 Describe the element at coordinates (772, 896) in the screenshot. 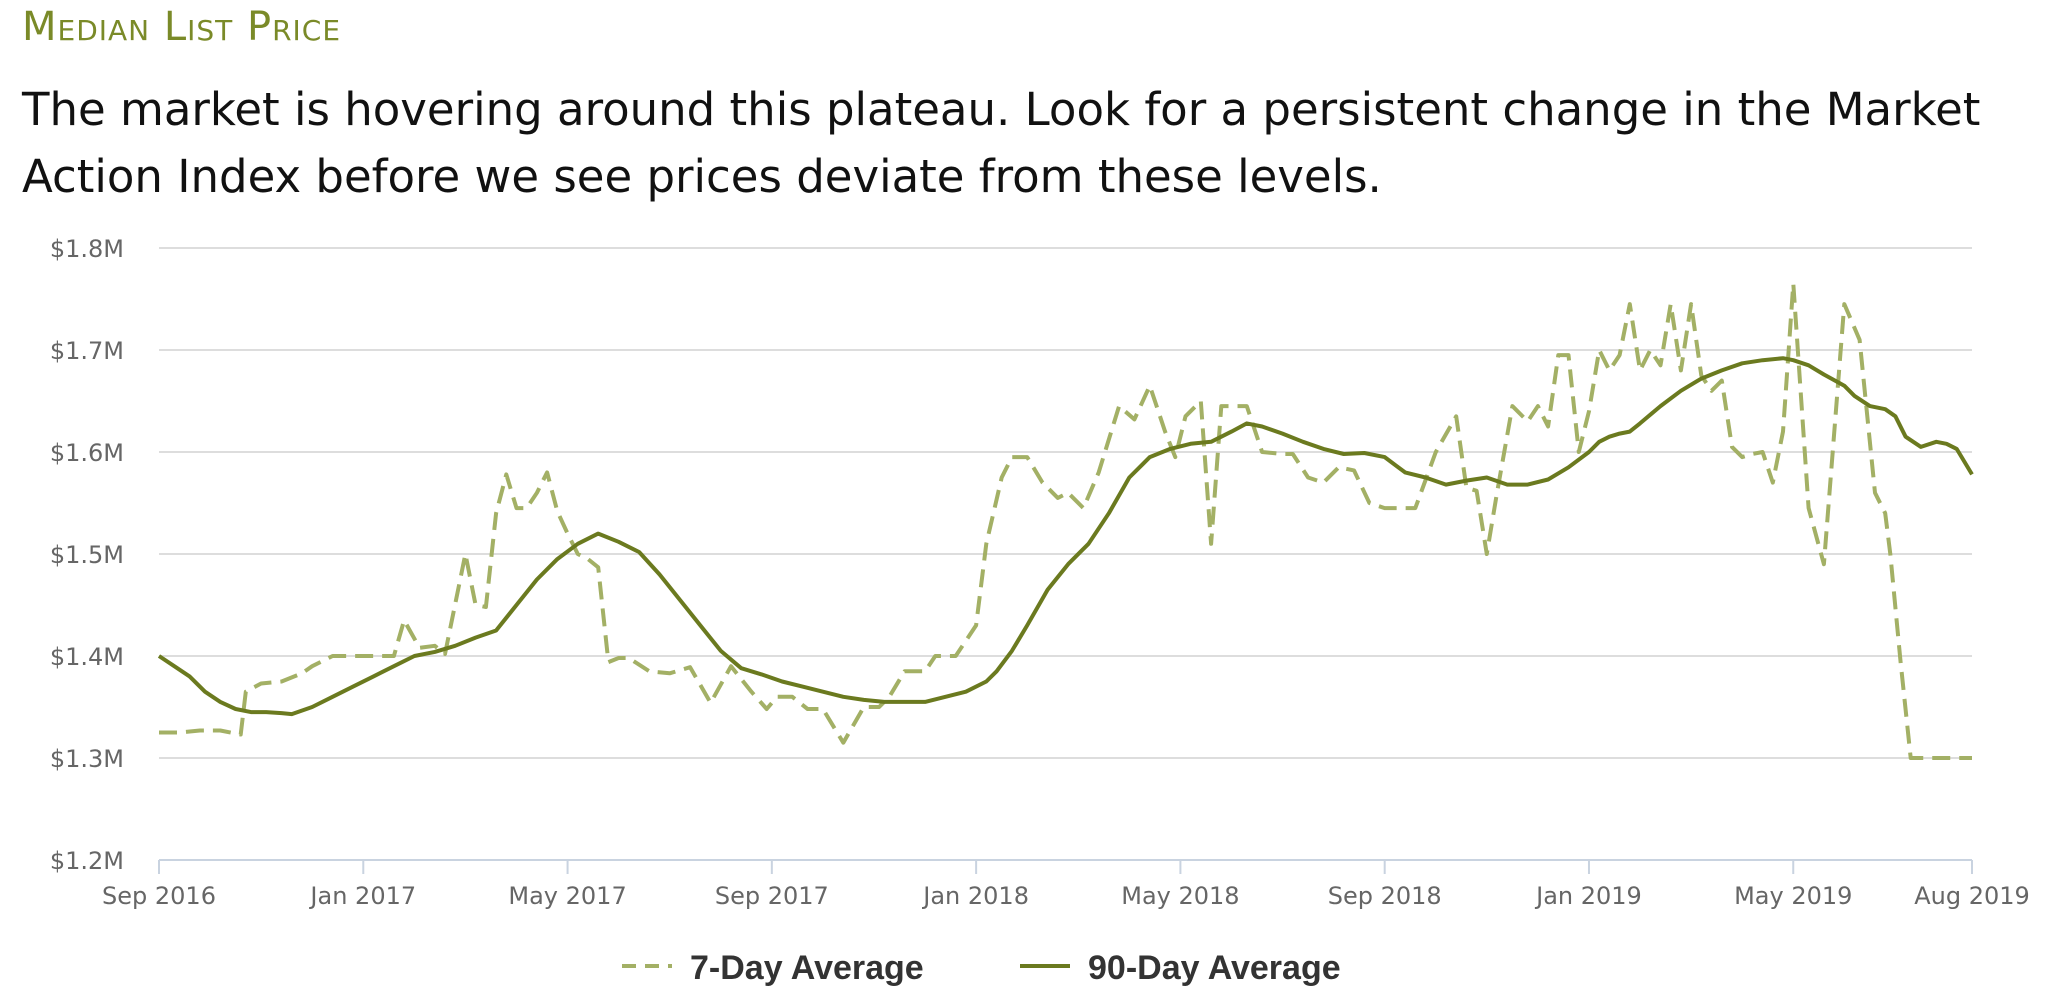

I see `x-tick-label: Sep 2017` at that location.